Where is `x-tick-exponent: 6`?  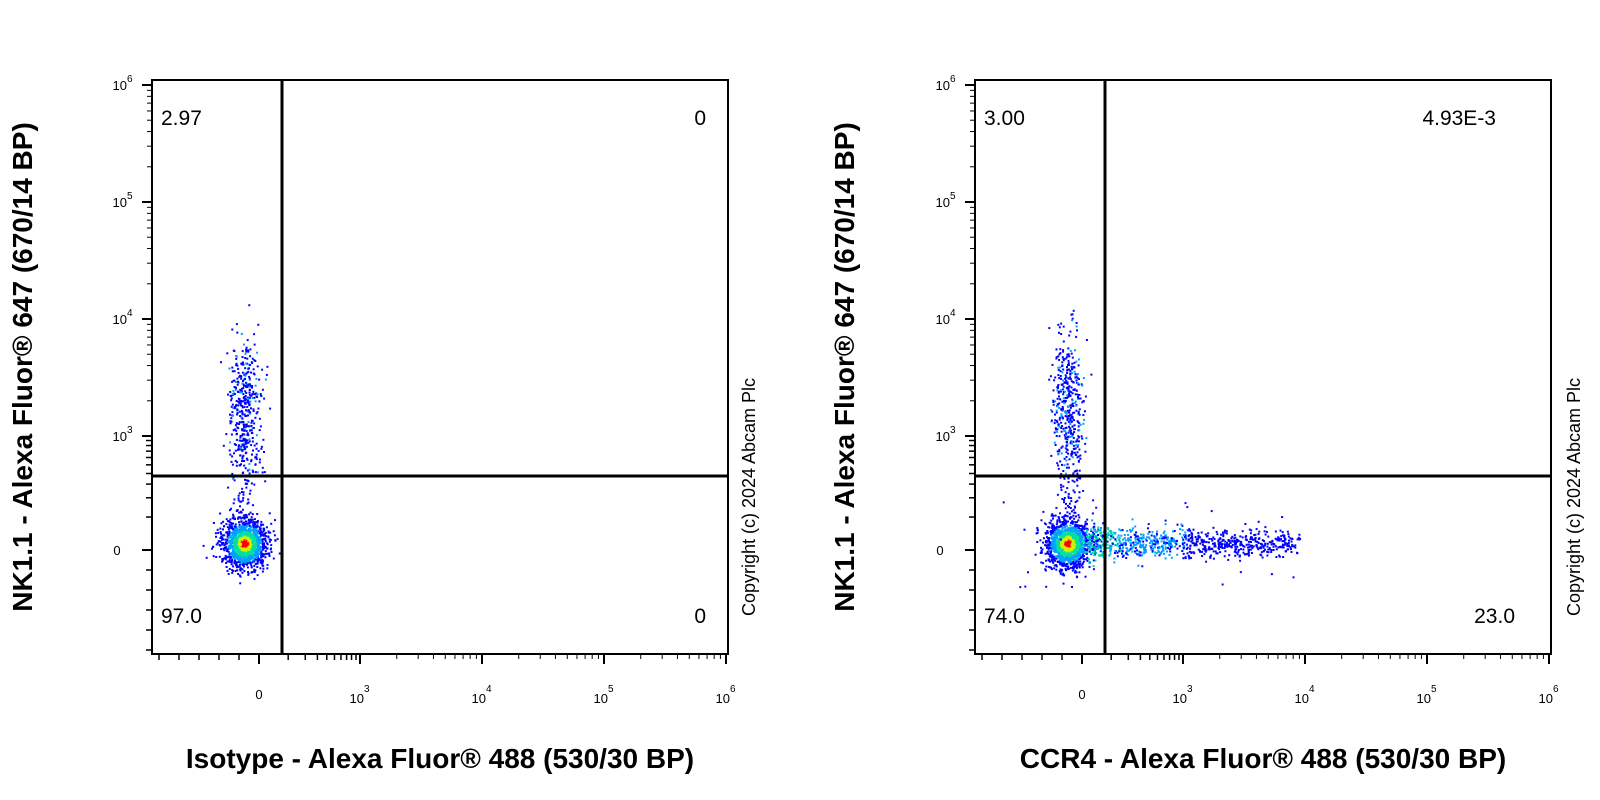
x-tick-exponent: 6 is located at coordinates (1556, 689).